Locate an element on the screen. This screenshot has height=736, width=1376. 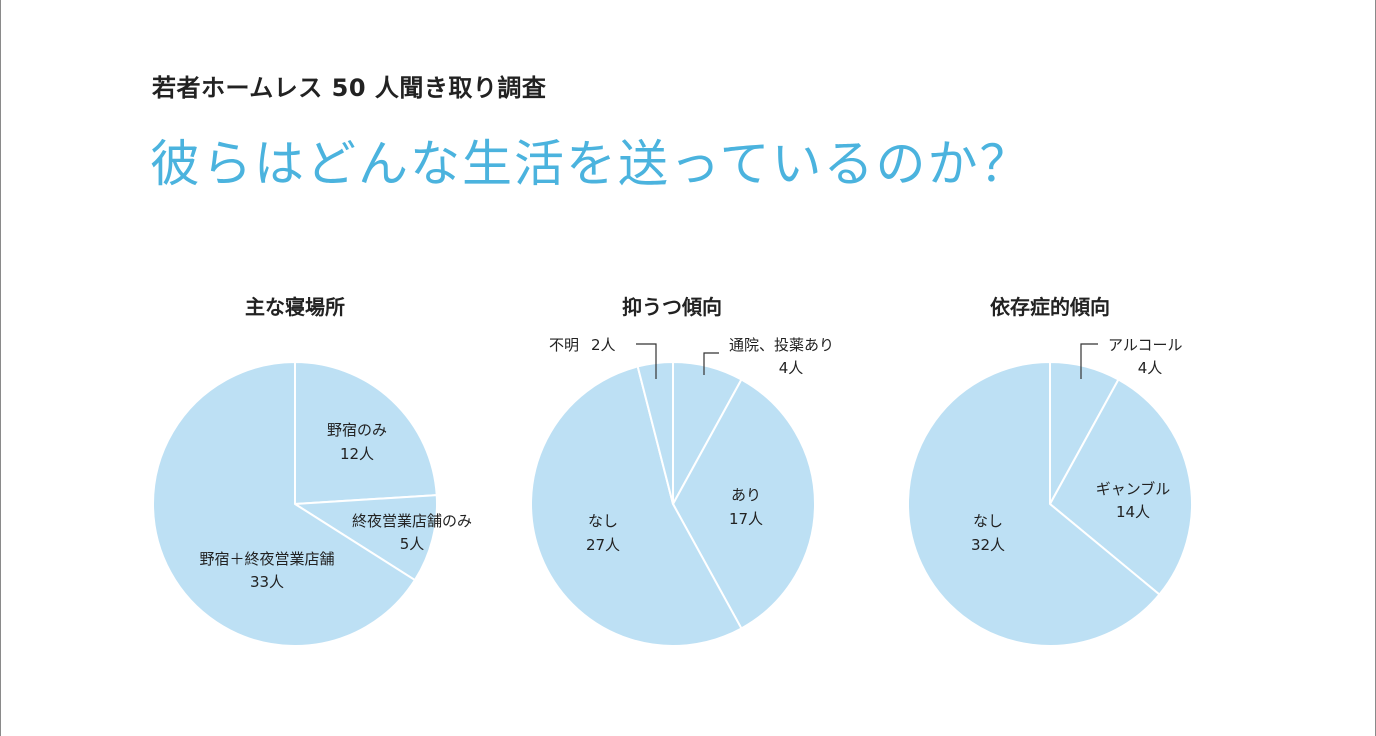
slice-value-addiction-no: 32人 is located at coordinates (988, 545).